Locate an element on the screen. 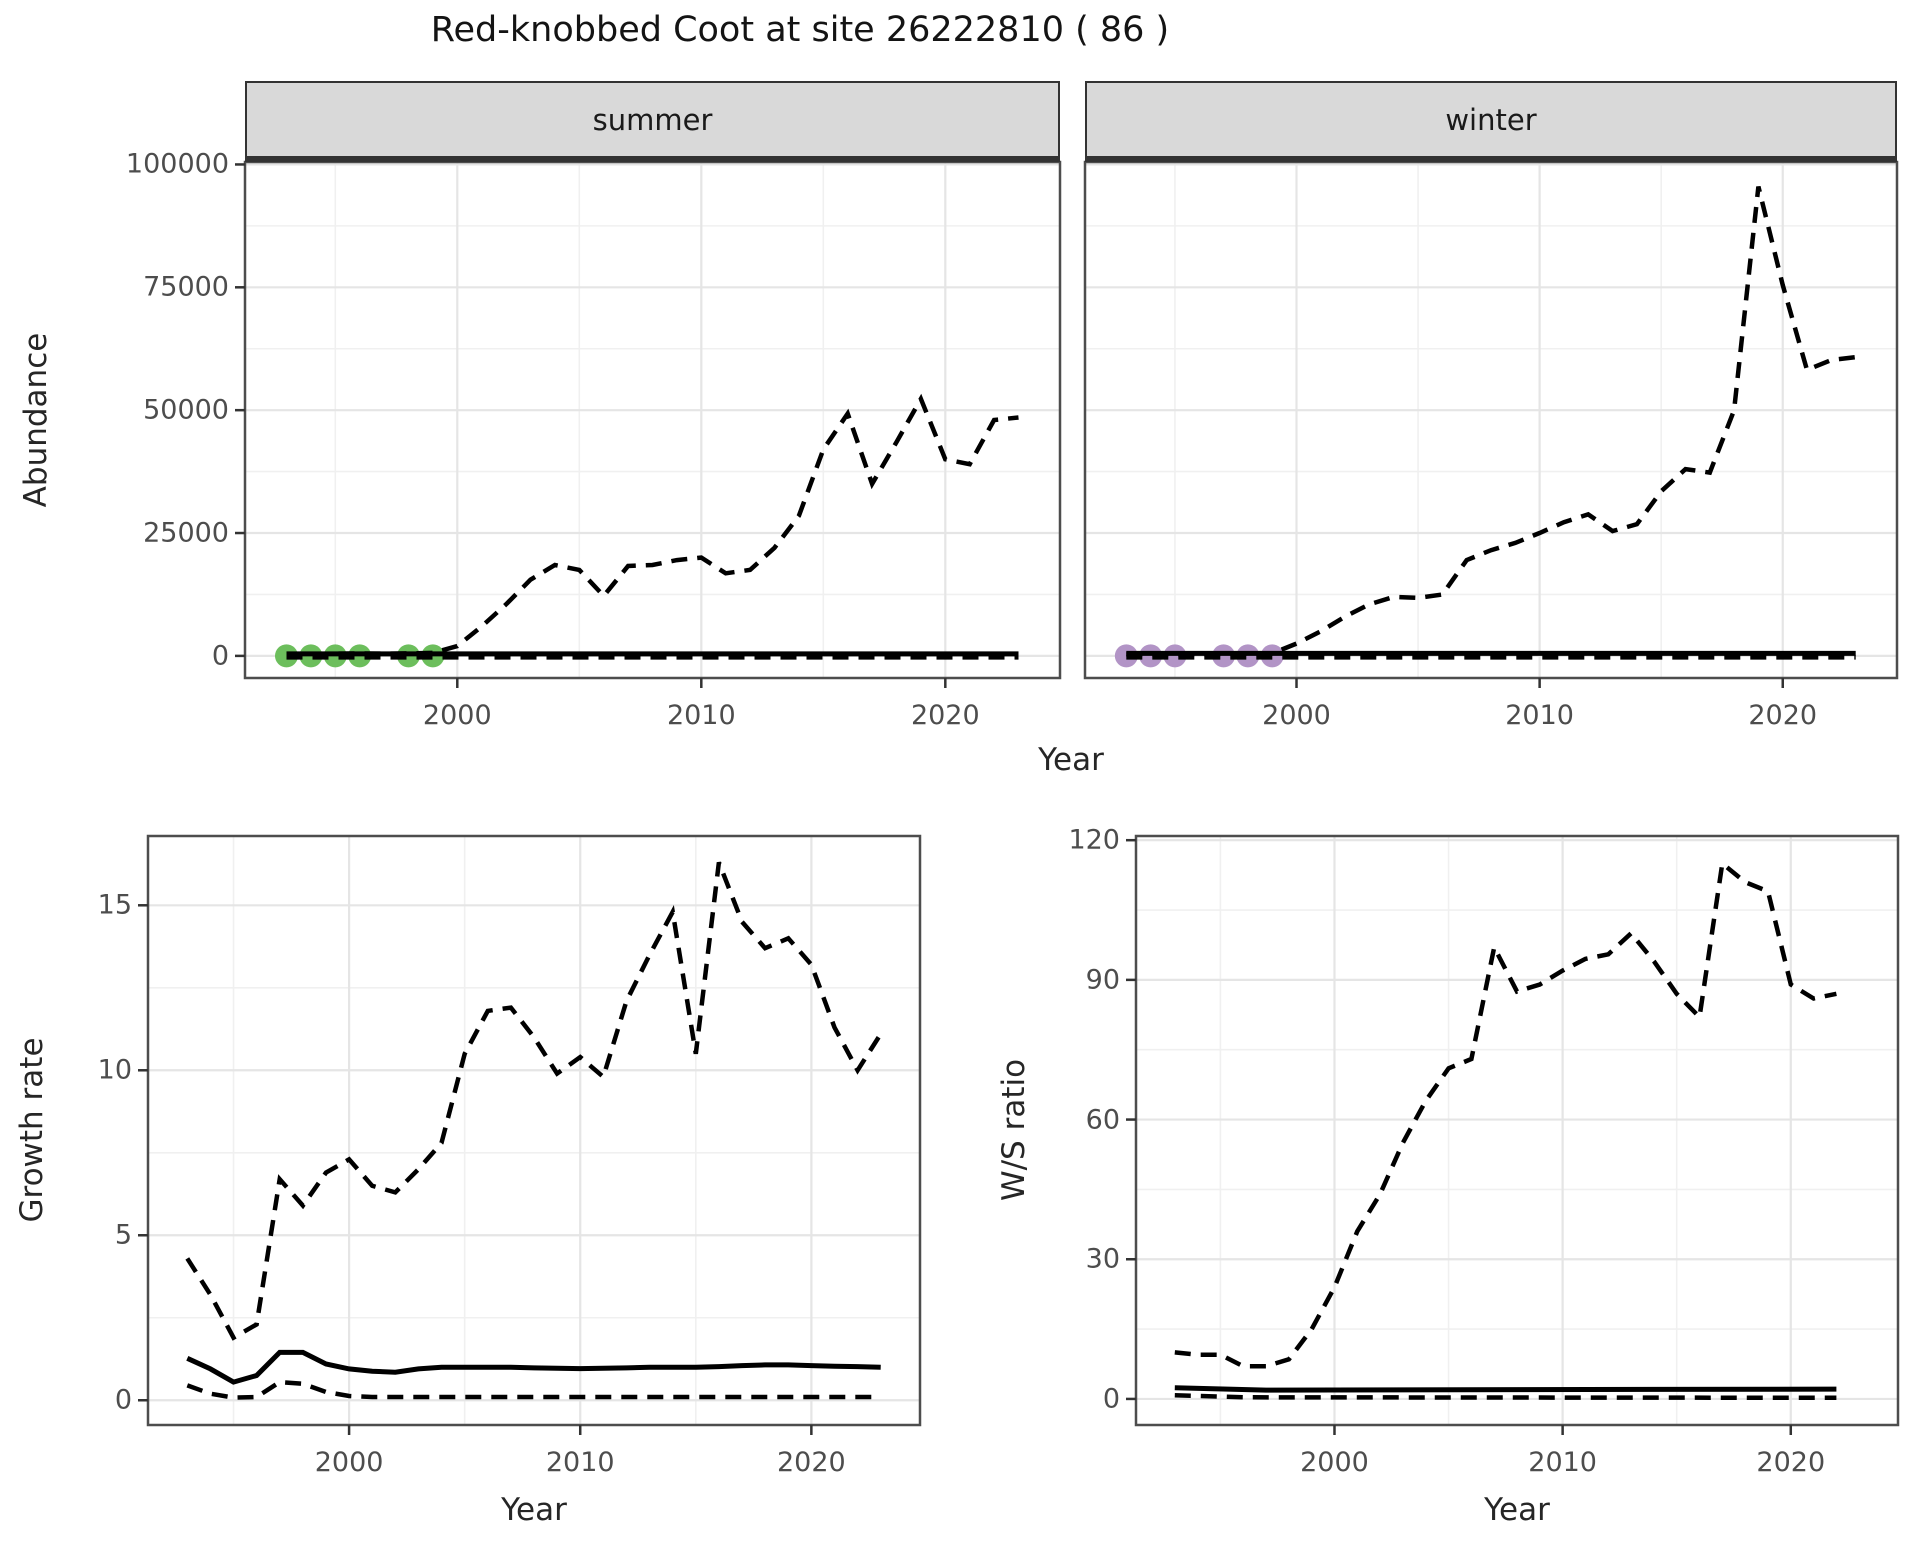  y-tick-label-ws_ratio: 30 is located at coordinates (1102, 1259).